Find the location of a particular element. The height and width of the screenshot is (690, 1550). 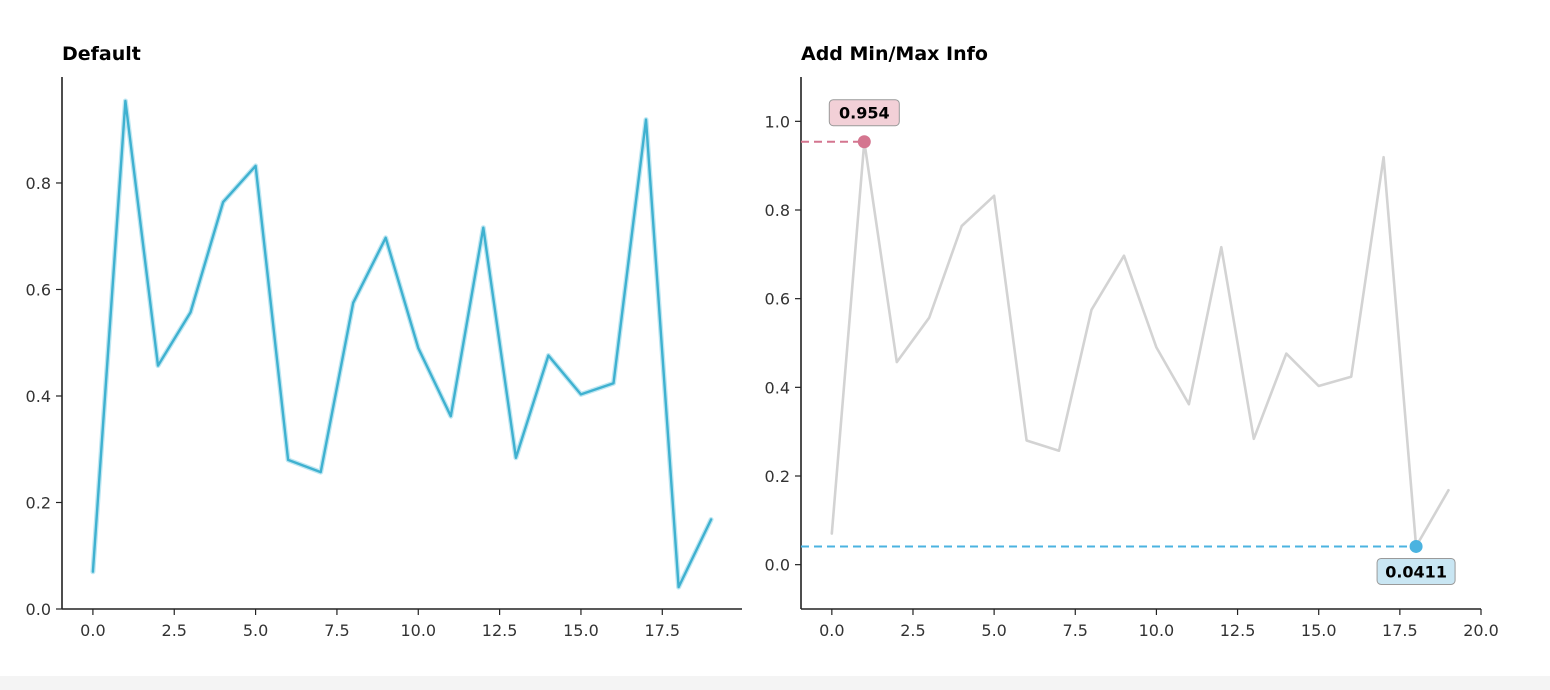

max-marker is located at coordinates (864, 142).